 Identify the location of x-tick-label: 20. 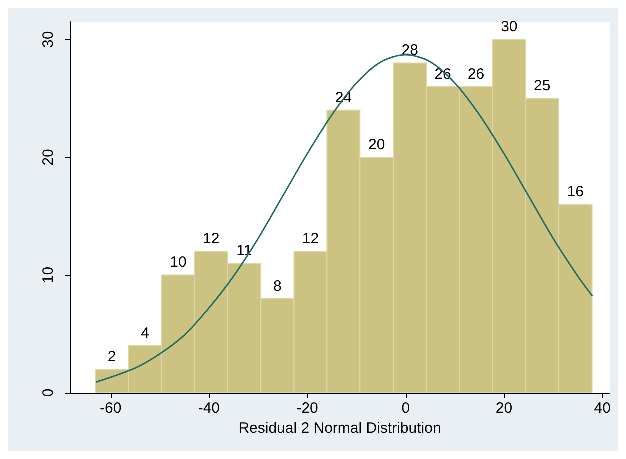
(504, 408).